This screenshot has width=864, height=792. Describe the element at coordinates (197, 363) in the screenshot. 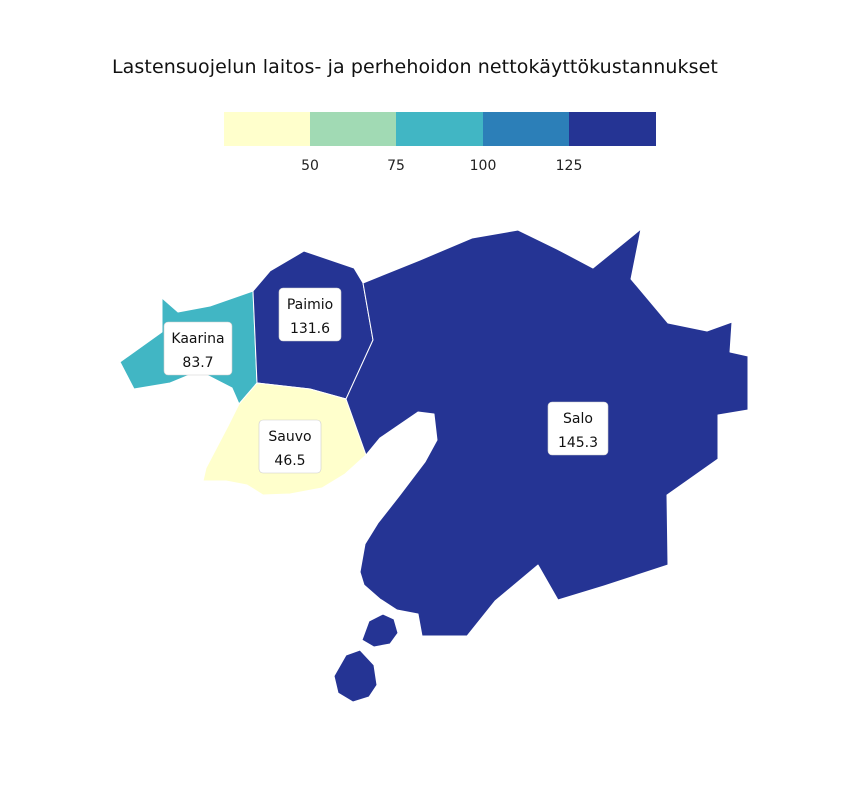

I see `region-value: 83.7` at that location.